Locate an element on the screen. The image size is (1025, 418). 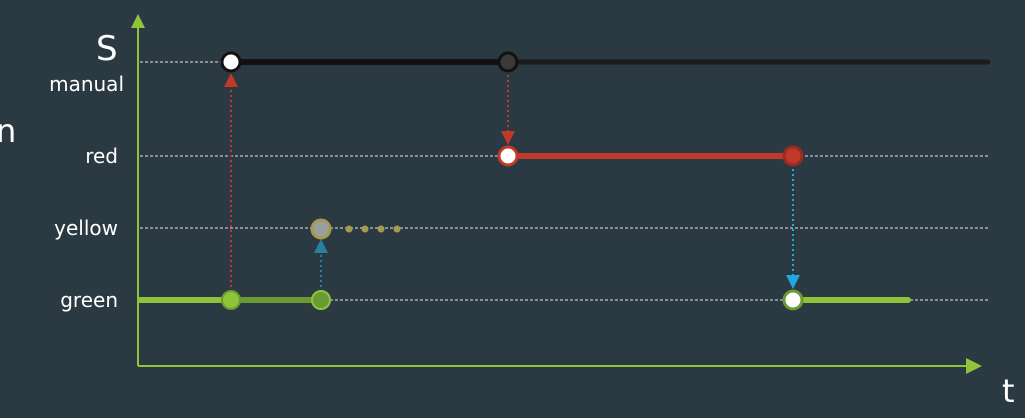
state-label-yellow: yellow is located at coordinates (86, 228).